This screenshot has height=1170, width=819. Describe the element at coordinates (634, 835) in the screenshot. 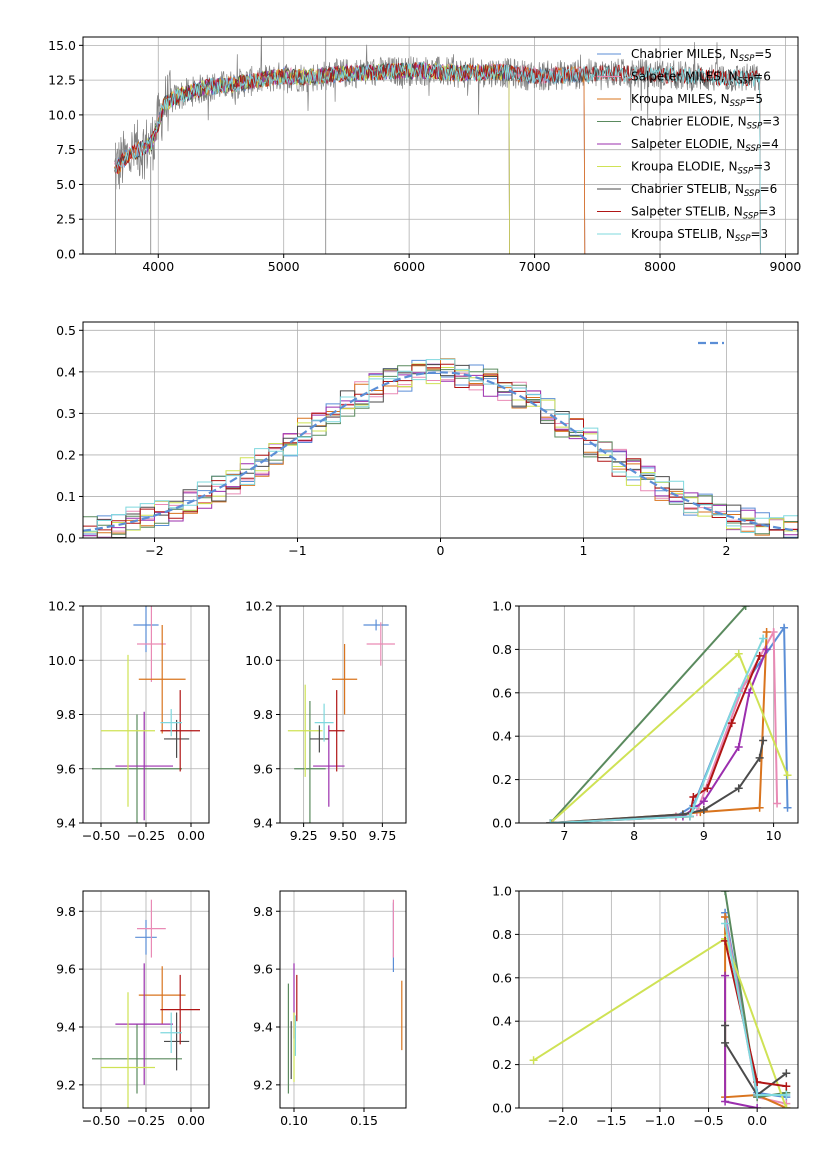

I see `x-tick-label: 8` at that location.